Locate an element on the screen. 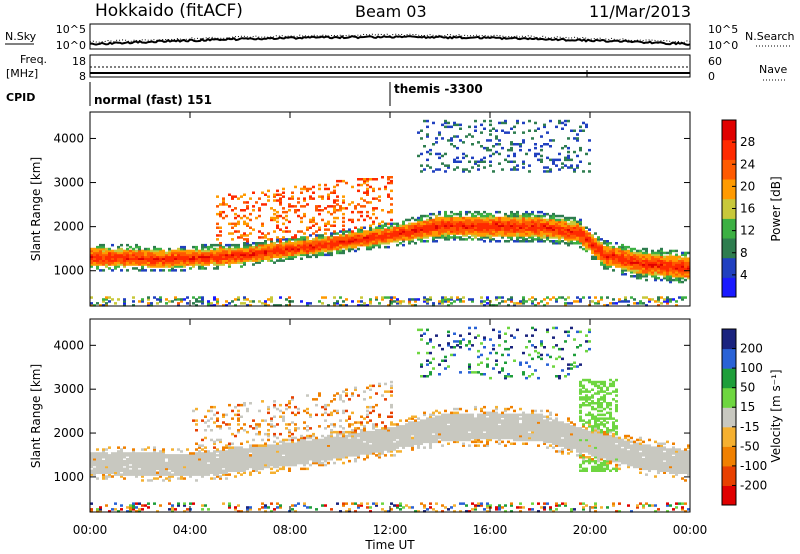 Image resolution: width=800 pixels, height=554 pixels. freq-tick-low: 8 is located at coordinates (82, 76).